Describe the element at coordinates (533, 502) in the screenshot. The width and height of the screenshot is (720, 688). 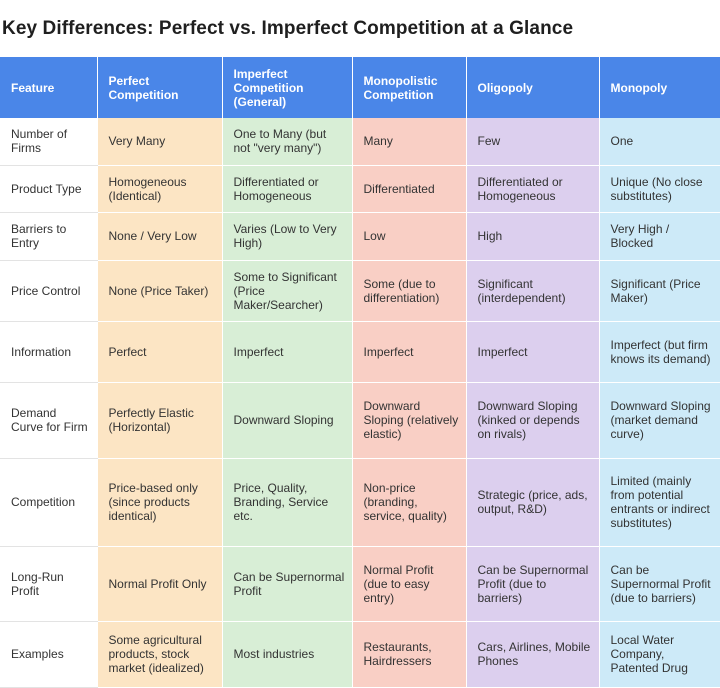
I see `oligopoly-cell: Strategic (price, ads, output, R&D)` at that location.